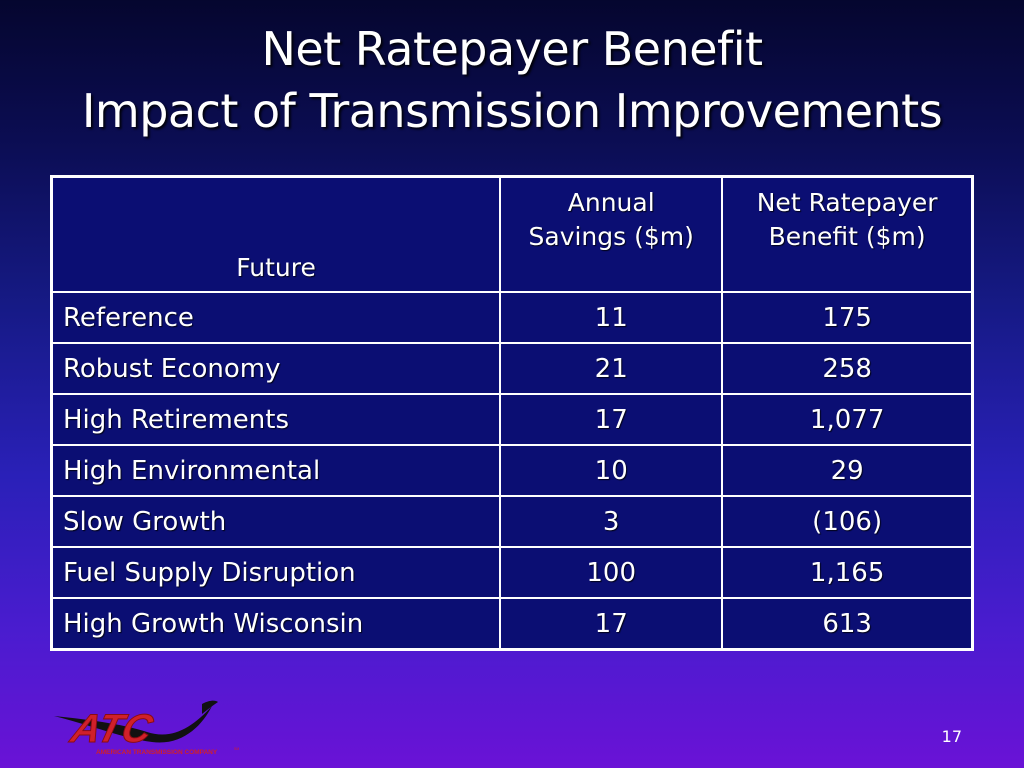 The height and width of the screenshot is (768, 1024). Describe the element at coordinates (847, 317) in the screenshot. I see `cell-benefit: 175` at that location.